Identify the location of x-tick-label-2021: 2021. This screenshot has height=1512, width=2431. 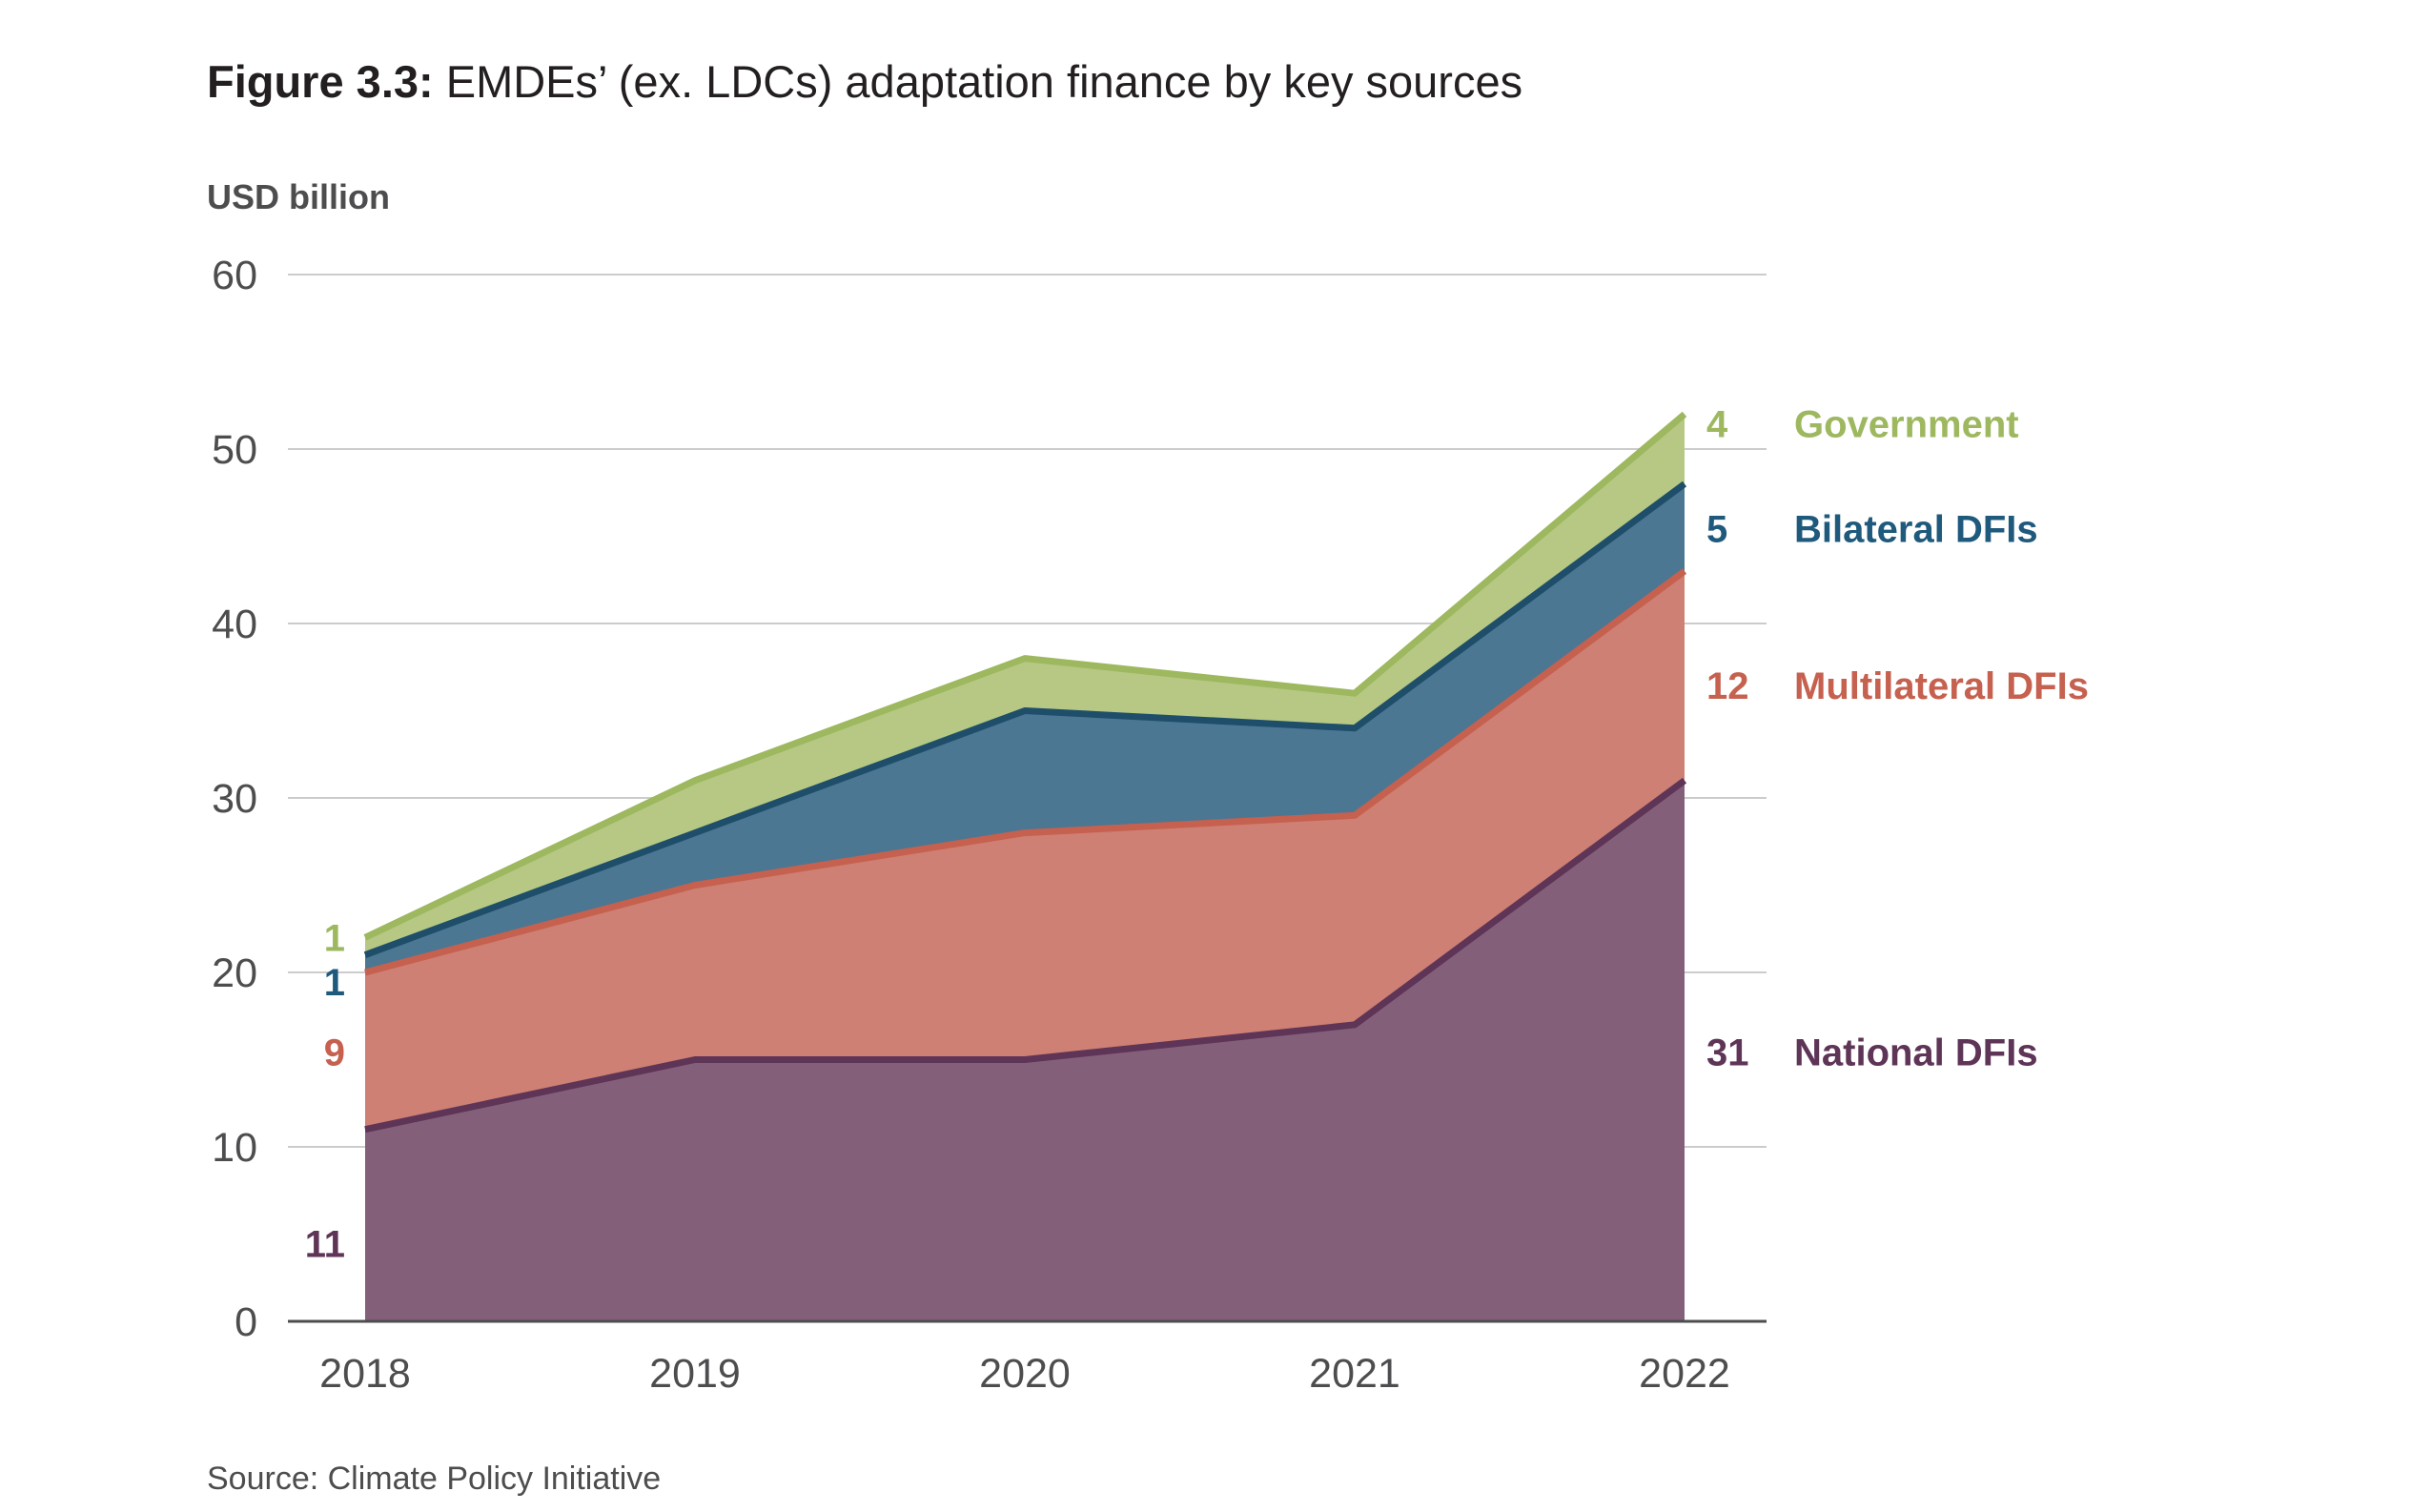
(1354, 1374).